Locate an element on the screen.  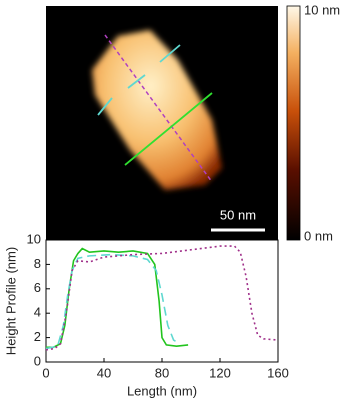
x-tick-label: 120 is located at coordinates (220, 372).